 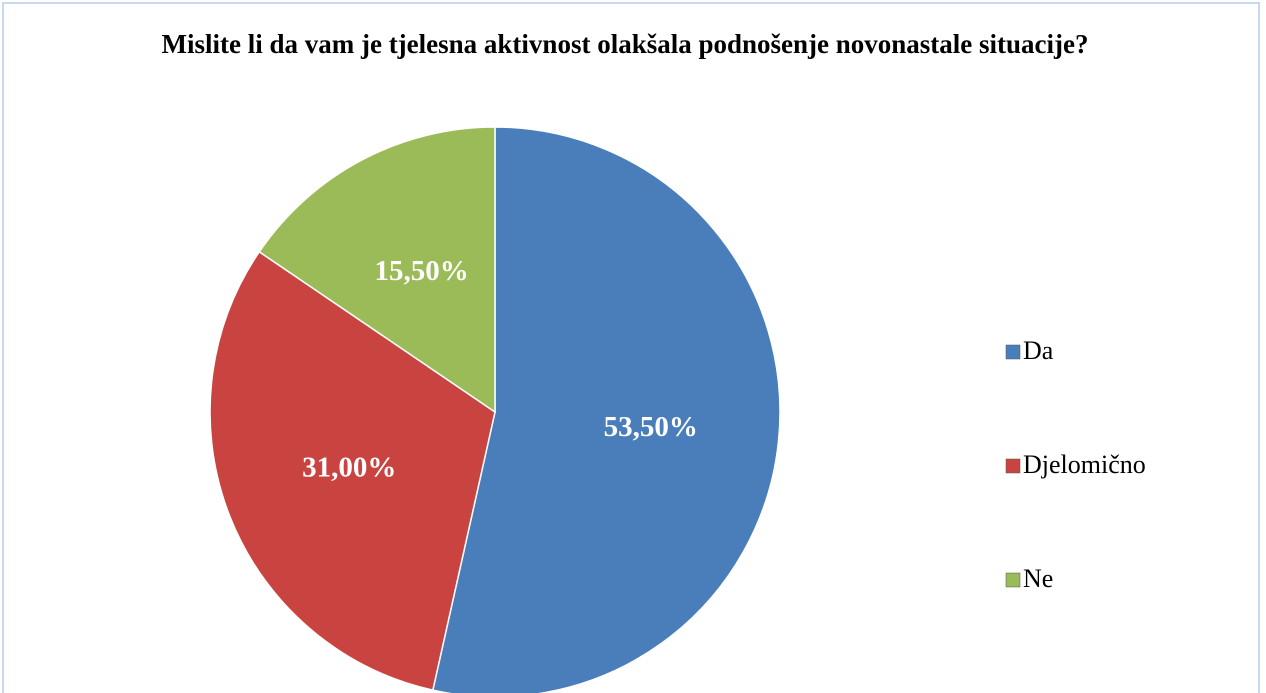 I want to click on data-label: 31,00%, so click(x=349, y=467).